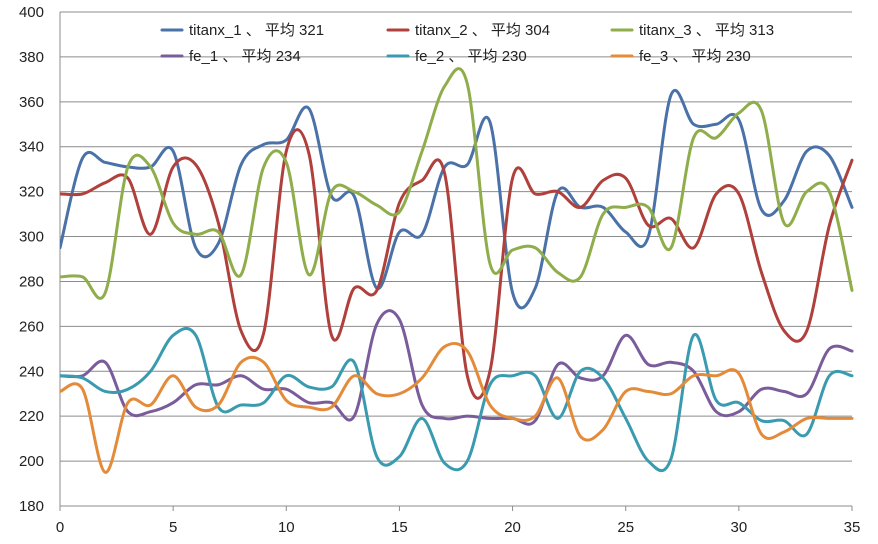 The image size is (878, 544). Describe the element at coordinates (399, 527) in the screenshot. I see `x-tick-label: 15` at that location.